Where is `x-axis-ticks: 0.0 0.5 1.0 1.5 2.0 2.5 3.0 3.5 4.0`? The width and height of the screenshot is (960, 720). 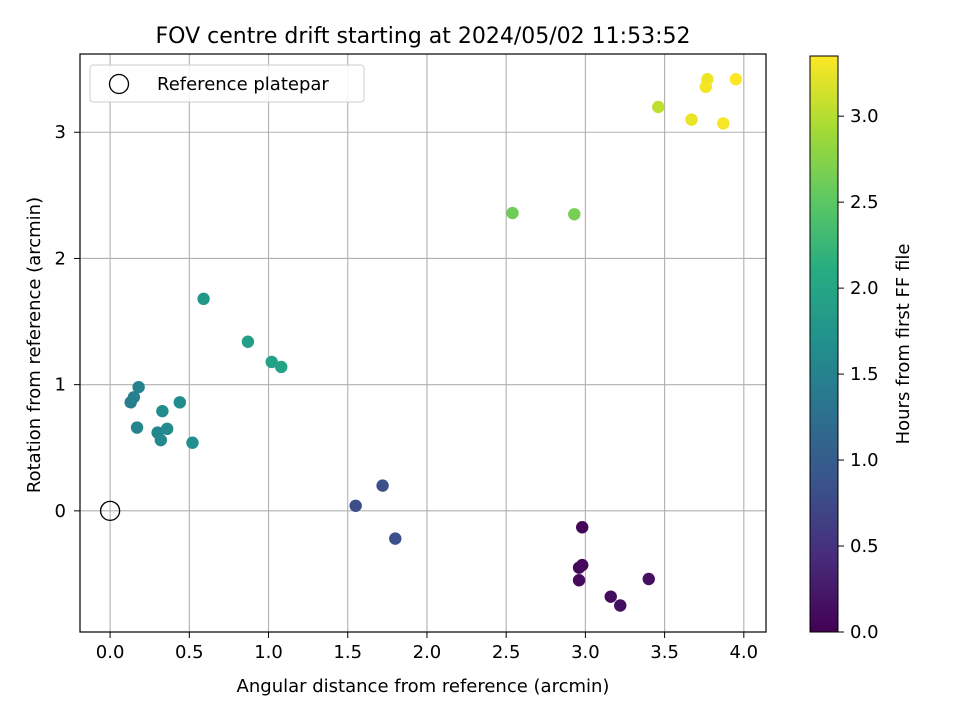
x-axis-ticks: 0.0 0.5 1.0 1.5 2.0 2.5 3.0 3.5 4.0 is located at coordinates (427, 647).